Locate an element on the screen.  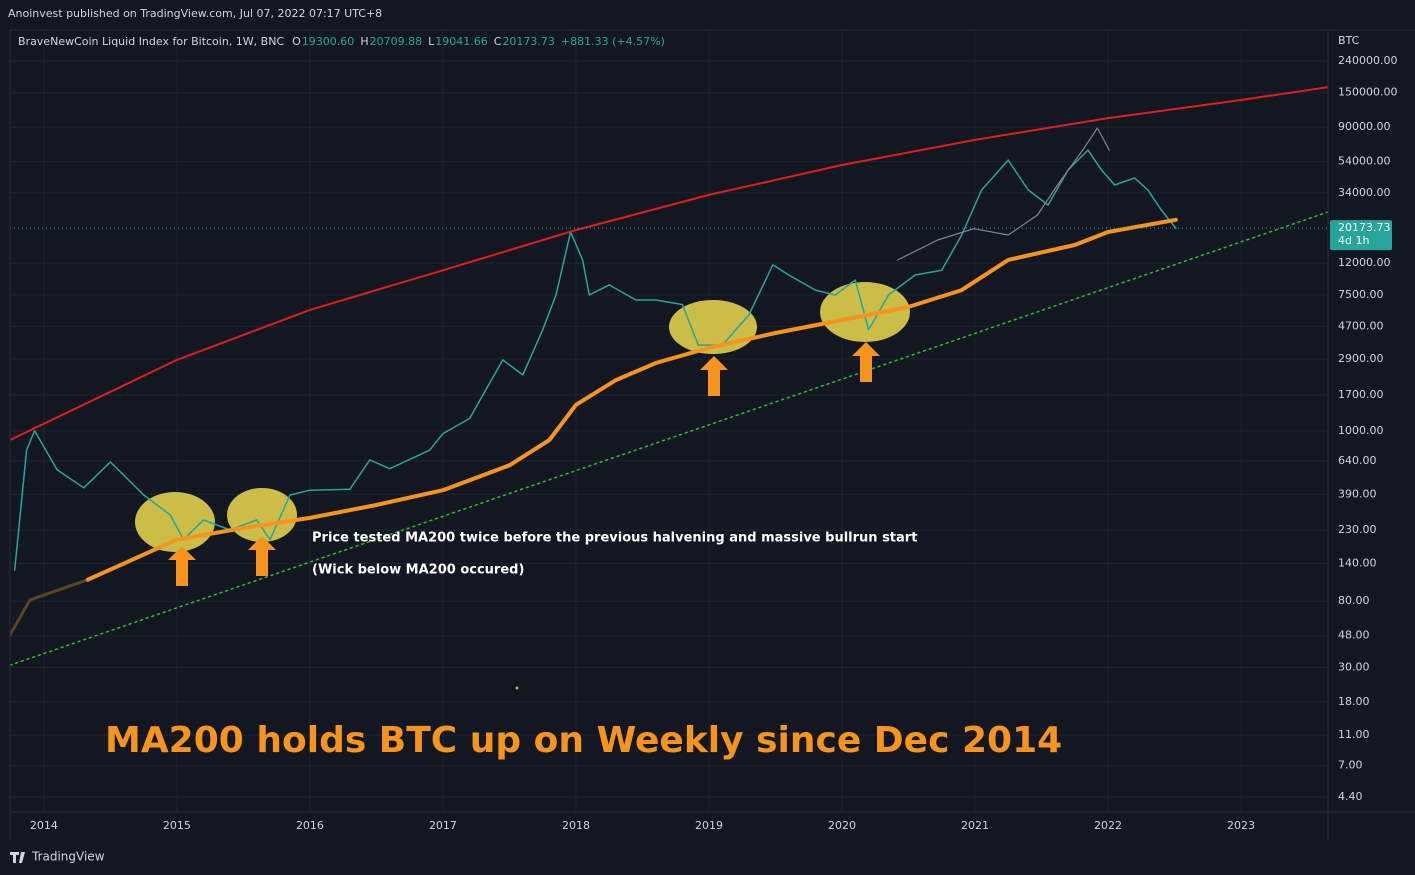
x-tick-label: 2018 is located at coordinates (576, 825).